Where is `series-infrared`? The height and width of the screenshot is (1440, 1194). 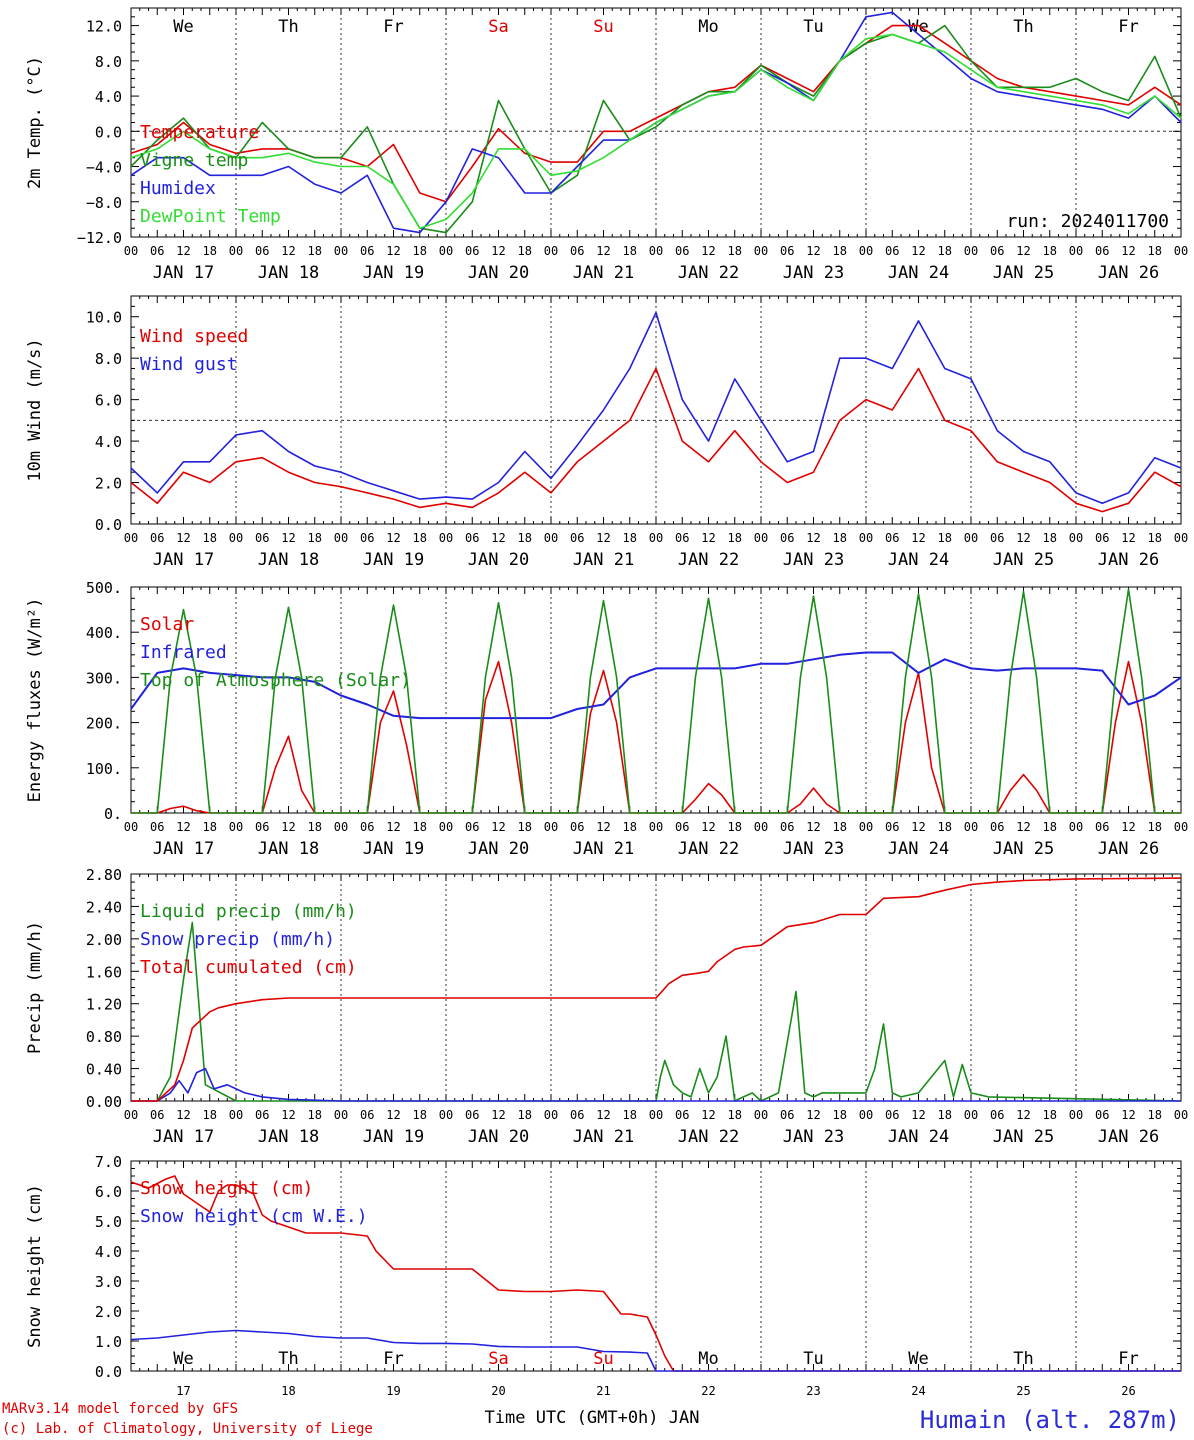 series-infrared is located at coordinates (656, 685).